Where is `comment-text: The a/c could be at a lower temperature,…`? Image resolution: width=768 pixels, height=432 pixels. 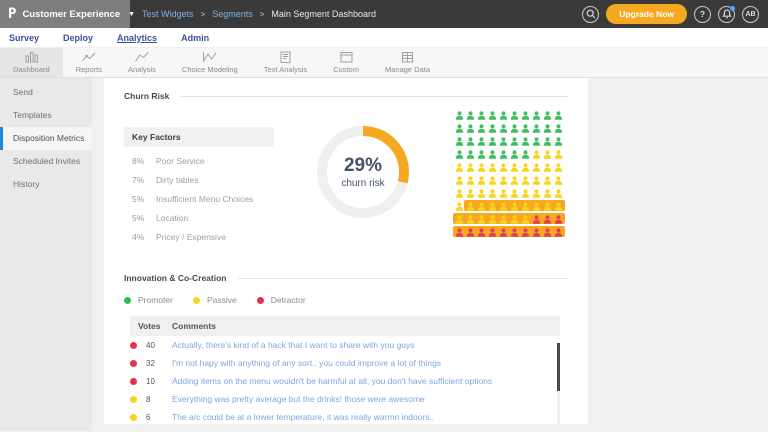
comment-text: The a/c could be at a lower temperature,… is located at coordinates (303, 417).